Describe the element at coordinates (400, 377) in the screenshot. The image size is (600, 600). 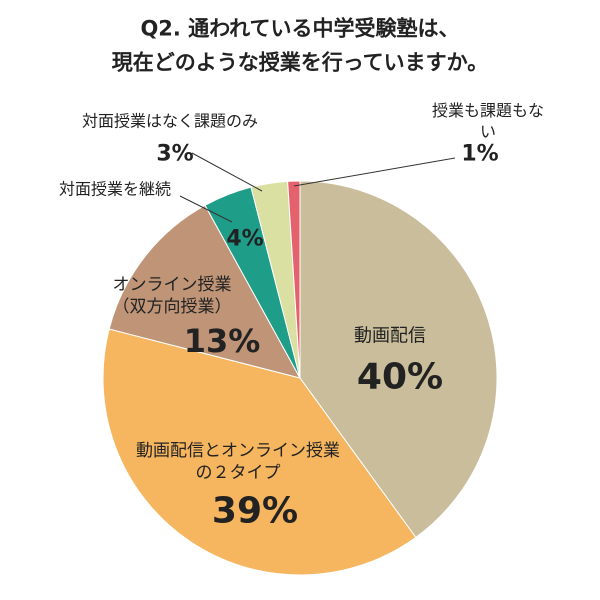
I see `value-label: 40%` at that location.